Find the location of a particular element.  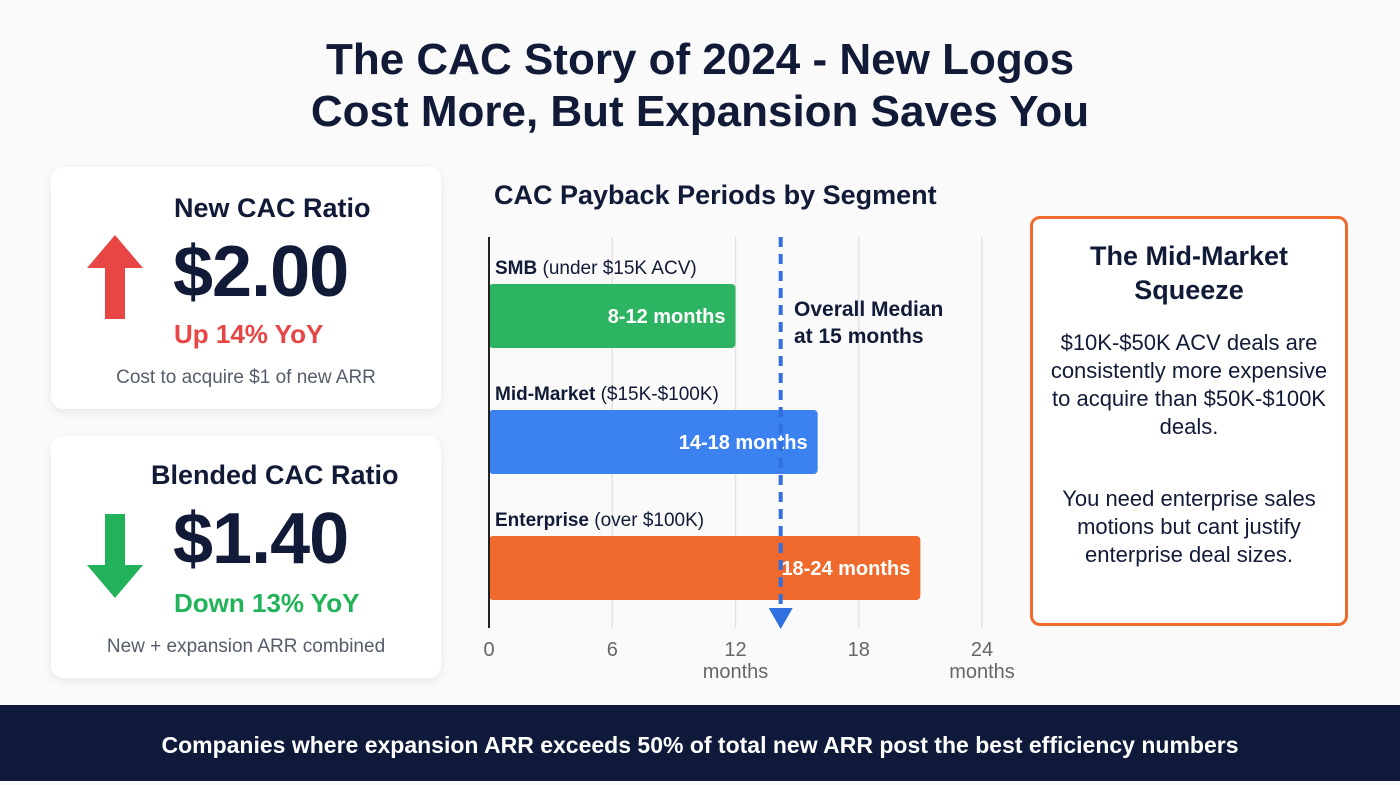

median-label: at 15 months is located at coordinates (859, 336).